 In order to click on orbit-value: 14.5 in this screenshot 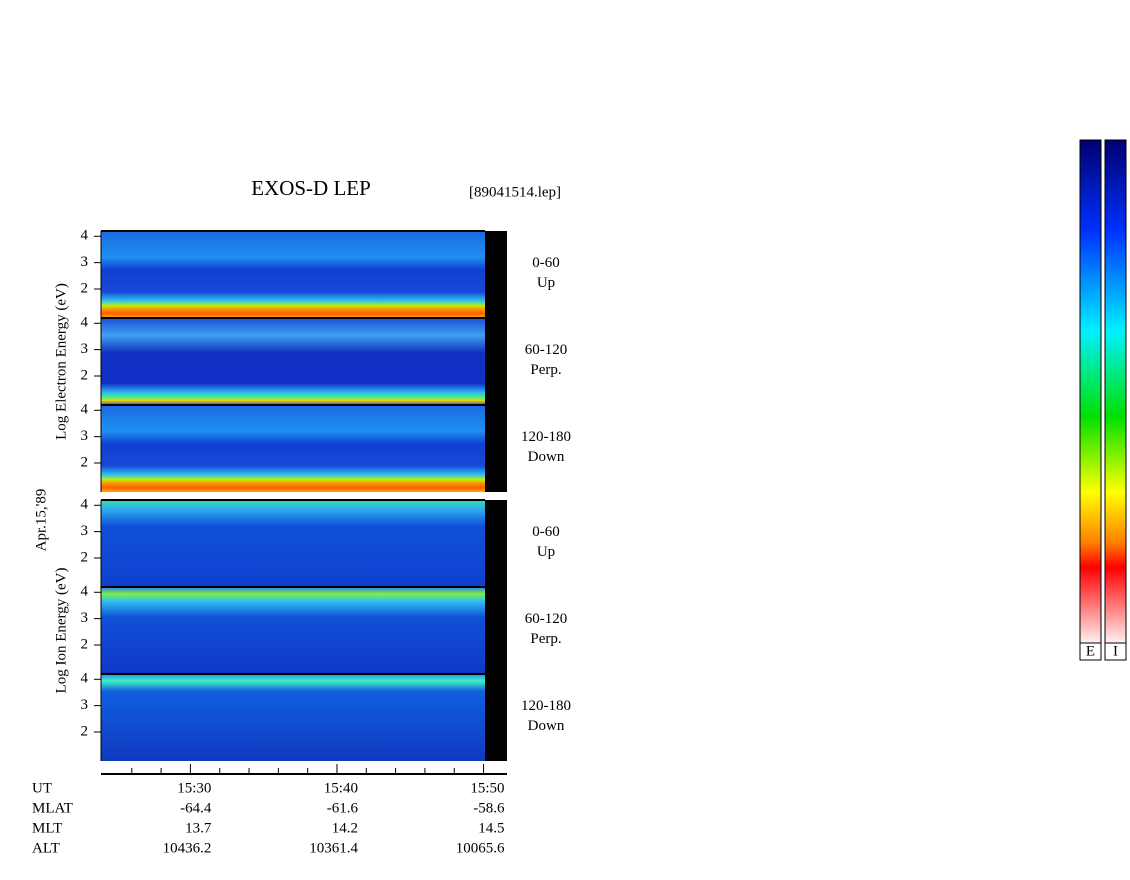, I will do `click(491, 828)`.